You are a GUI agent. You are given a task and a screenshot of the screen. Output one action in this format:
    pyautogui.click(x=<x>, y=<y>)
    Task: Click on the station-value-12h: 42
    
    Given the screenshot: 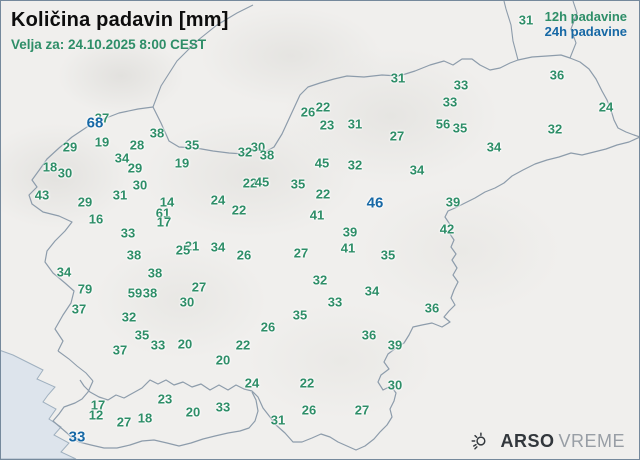 What is the action you would take?
    pyautogui.click(x=447, y=229)
    